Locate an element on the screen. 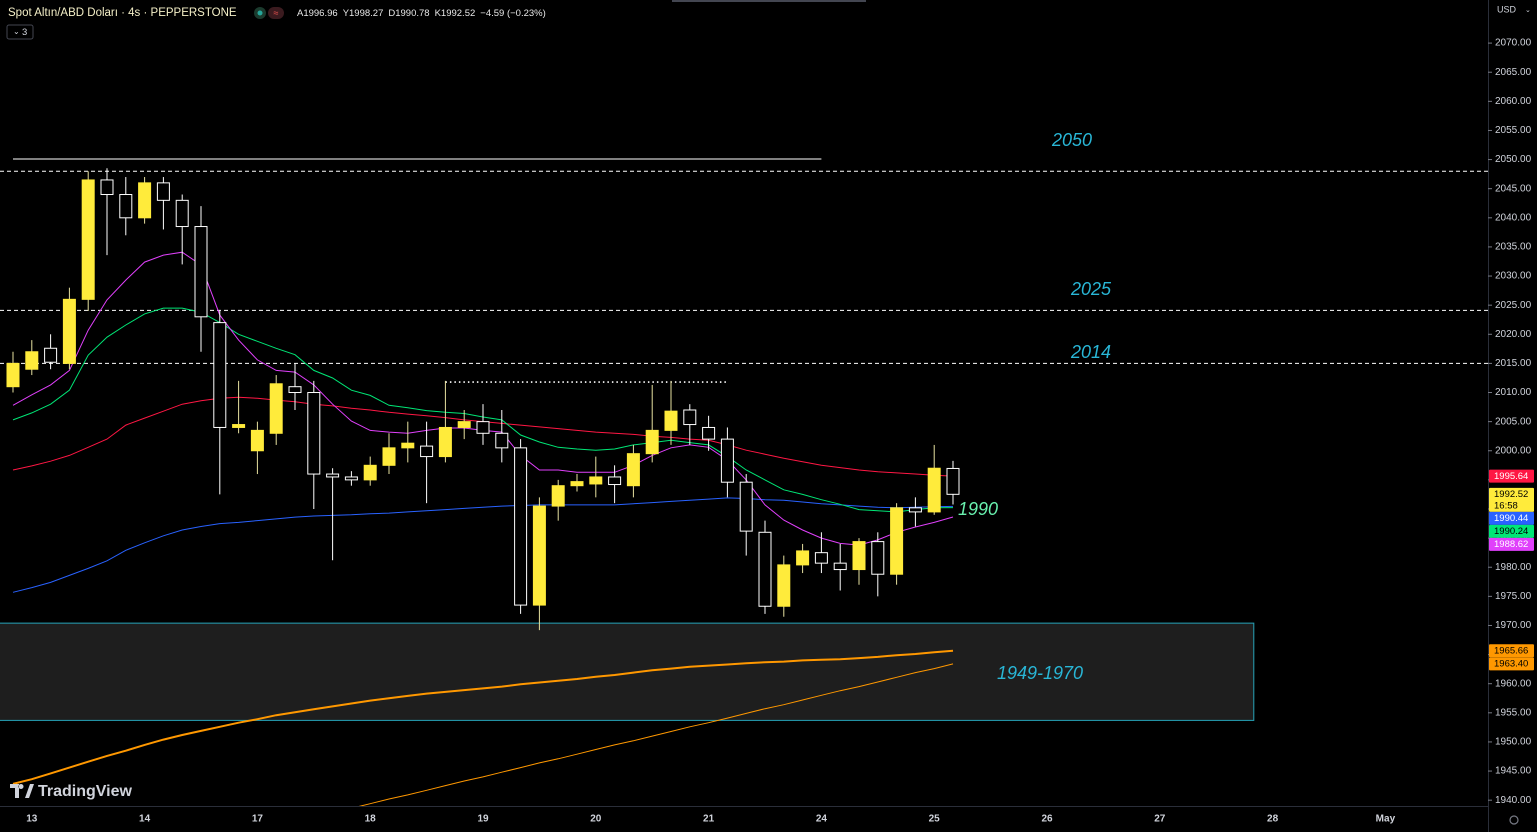  price-tag-label: 1988.62 is located at coordinates (1511, 544).